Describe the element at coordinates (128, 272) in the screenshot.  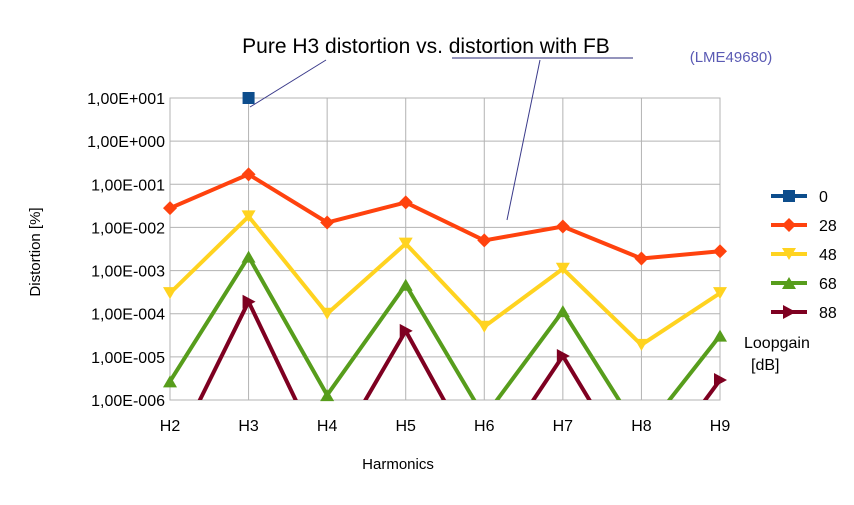
I see `y-tick-label: 1,00E-003` at that location.